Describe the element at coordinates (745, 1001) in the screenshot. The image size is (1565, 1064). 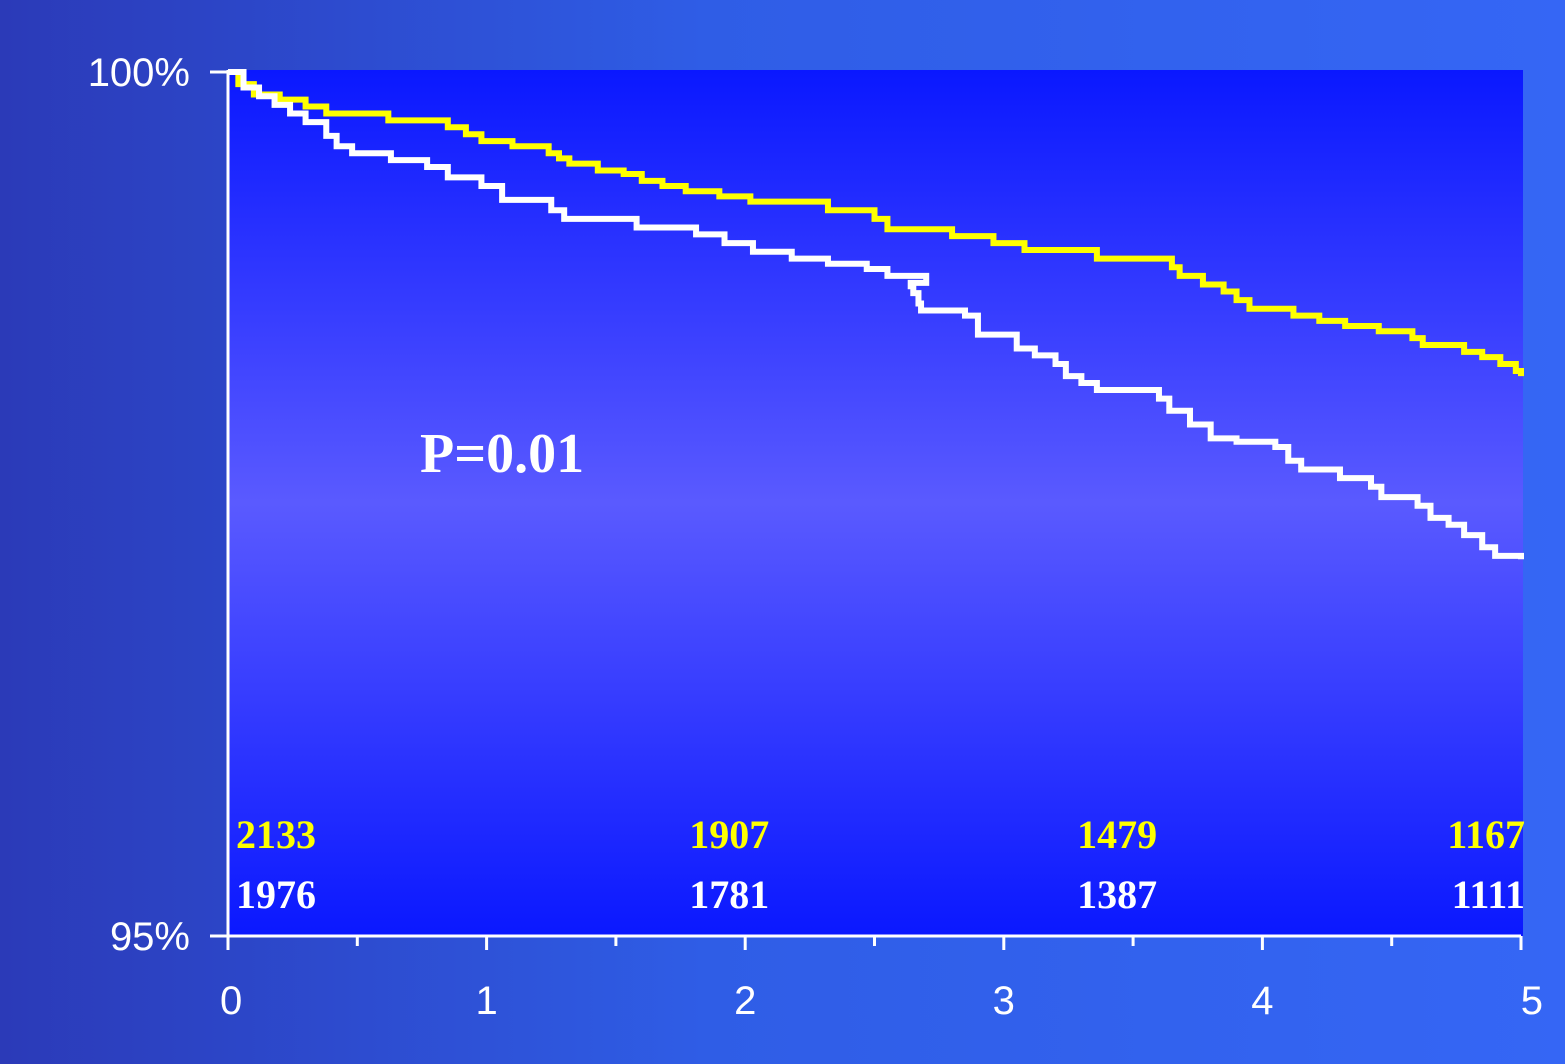
I see `x-tick-label: 2` at that location.